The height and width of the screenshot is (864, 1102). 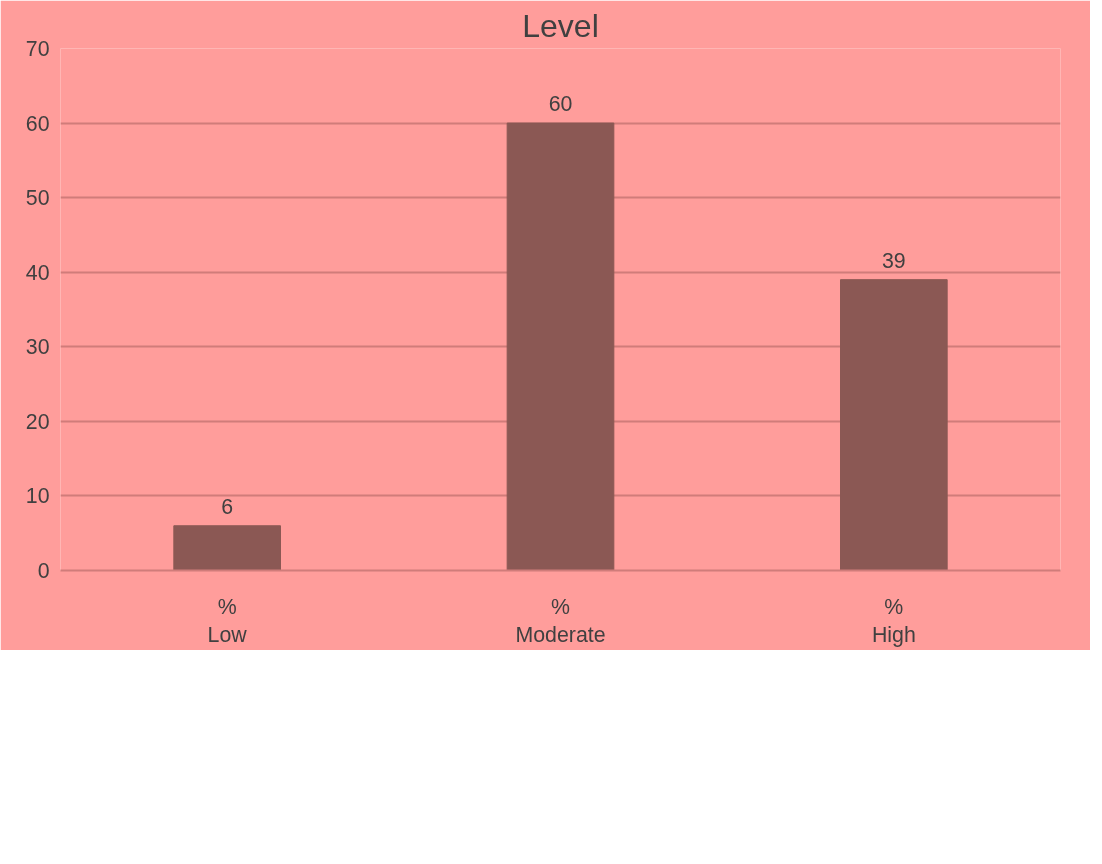 What do you see at coordinates (37, 49) in the screenshot?
I see `y-tick-label: 70` at bounding box center [37, 49].